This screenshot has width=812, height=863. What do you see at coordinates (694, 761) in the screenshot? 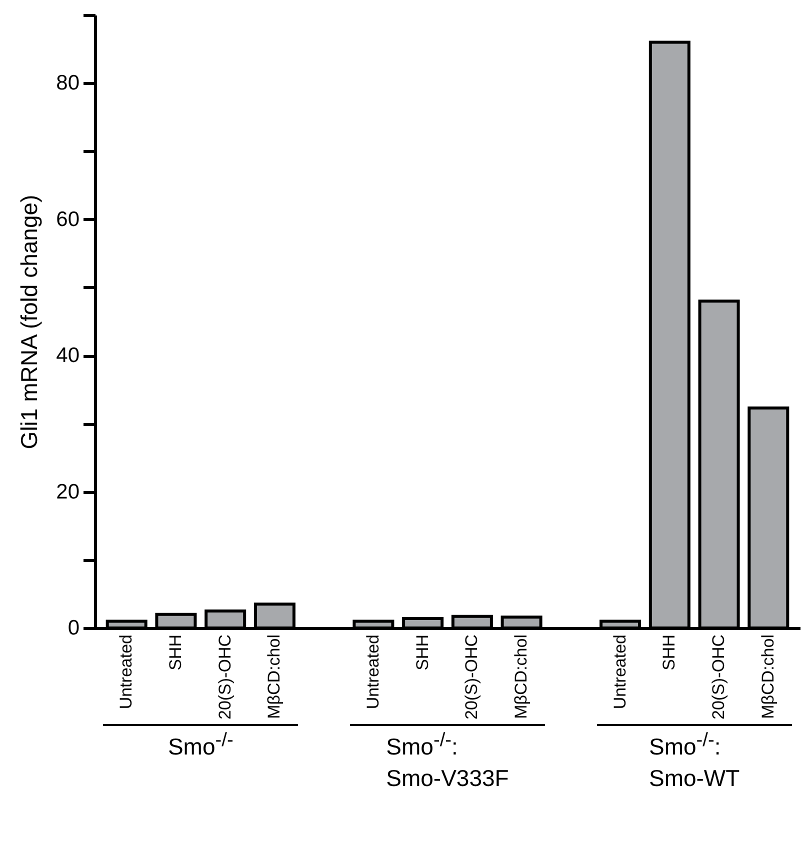
I see `text: Smo$^{-/-}$: Smo-WT` at bounding box center [694, 761].